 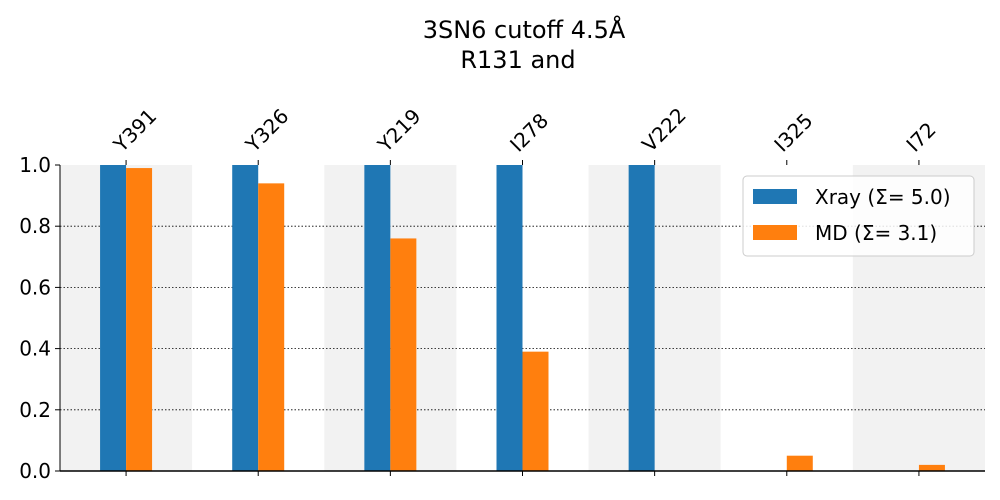 I want to click on y-tick-label: 0.8, so click(x=35, y=226).